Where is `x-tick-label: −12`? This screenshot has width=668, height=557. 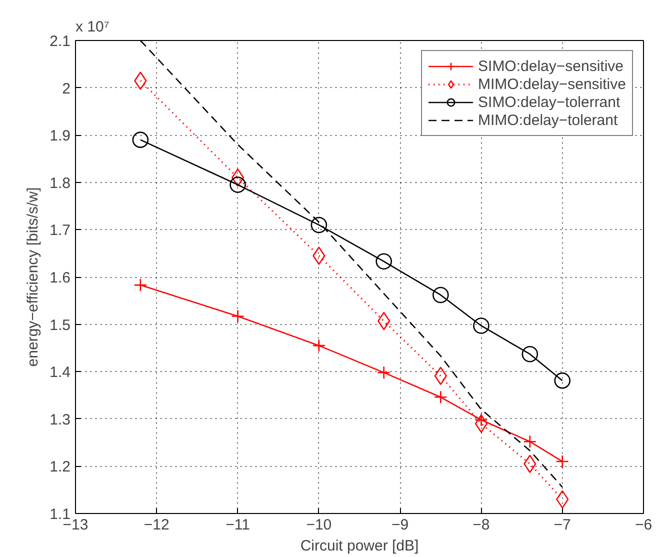 x-tick-label: −12 is located at coordinates (157, 525).